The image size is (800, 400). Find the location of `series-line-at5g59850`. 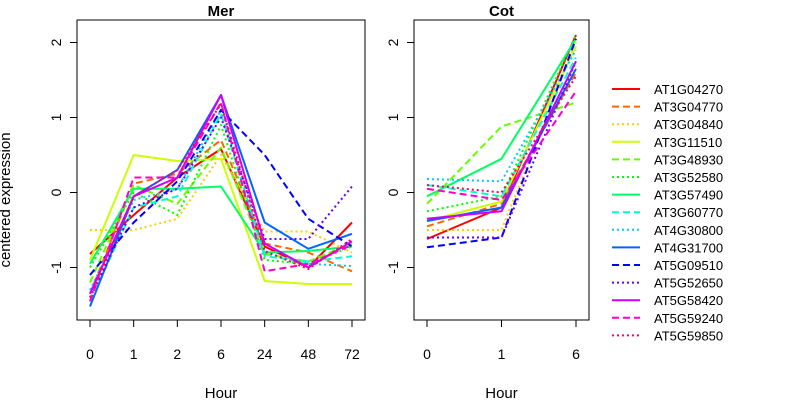

series-line-at5g59850 is located at coordinates (501, 134).